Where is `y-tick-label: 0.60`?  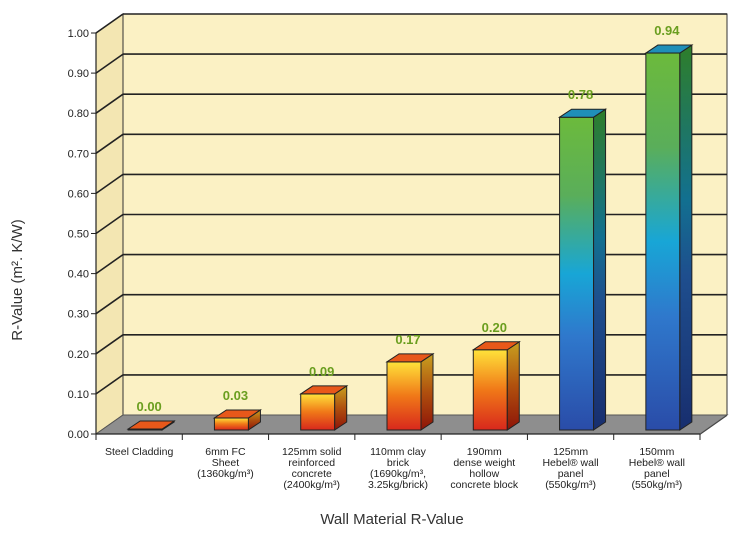
y-tick-label: 0.60 is located at coordinates (78, 194).